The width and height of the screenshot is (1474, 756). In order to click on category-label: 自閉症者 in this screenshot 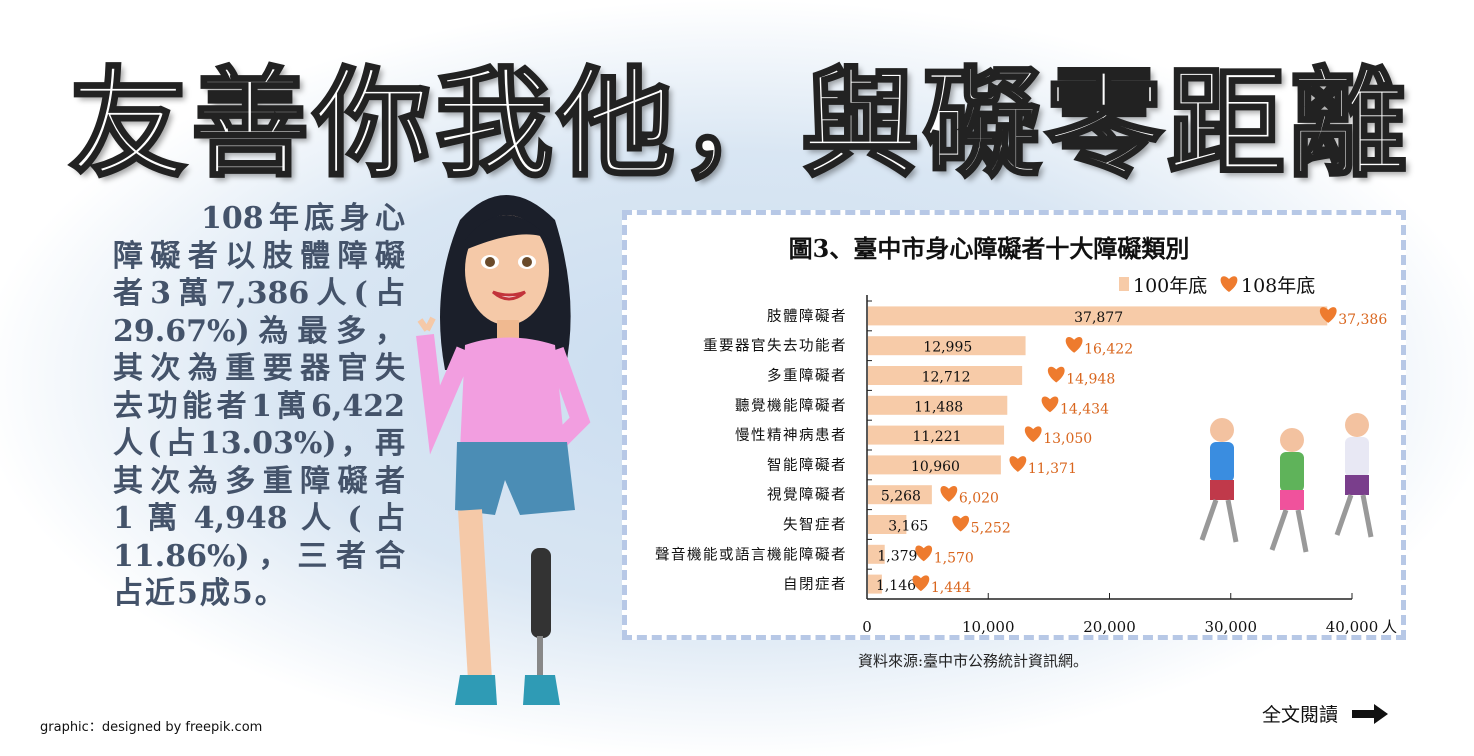, I will do `click(815, 584)`.